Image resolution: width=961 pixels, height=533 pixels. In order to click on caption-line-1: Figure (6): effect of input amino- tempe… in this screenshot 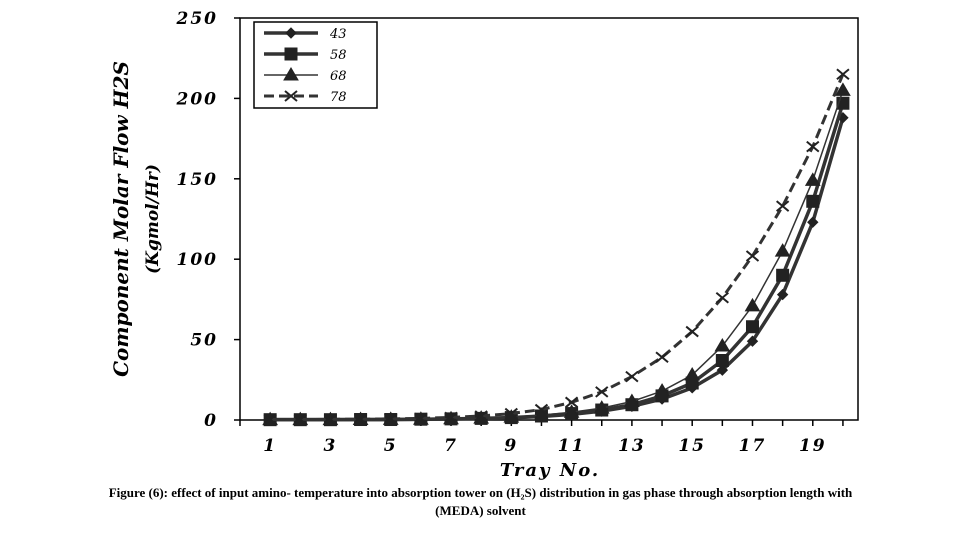, I will do `click(480, 492)`.